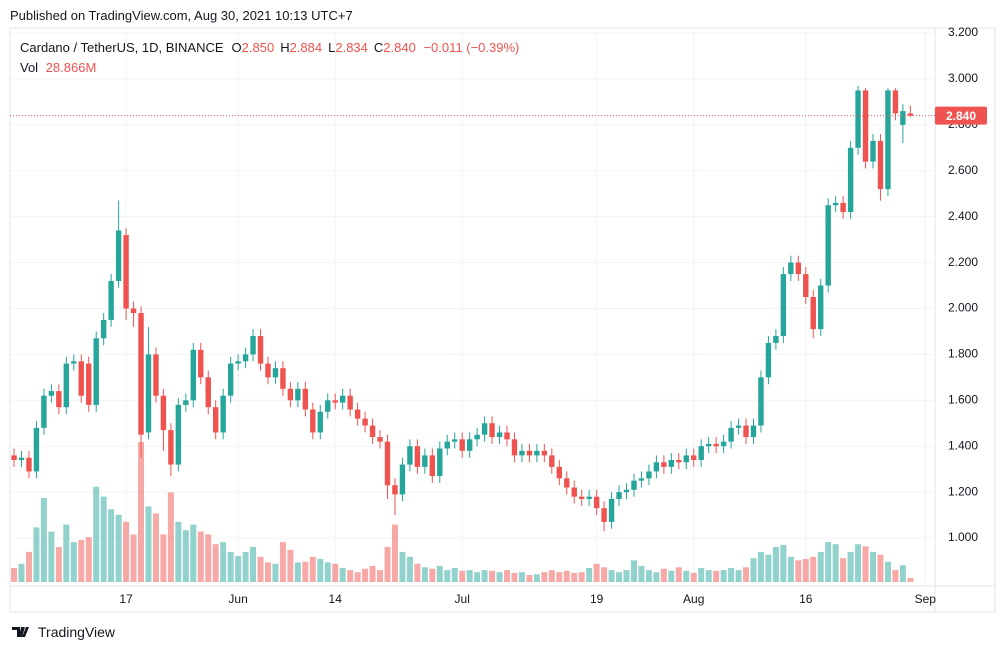  Describe the element at coordinates (126, 599) in the screenshot. I see `x-tick-label: 17` at that location.